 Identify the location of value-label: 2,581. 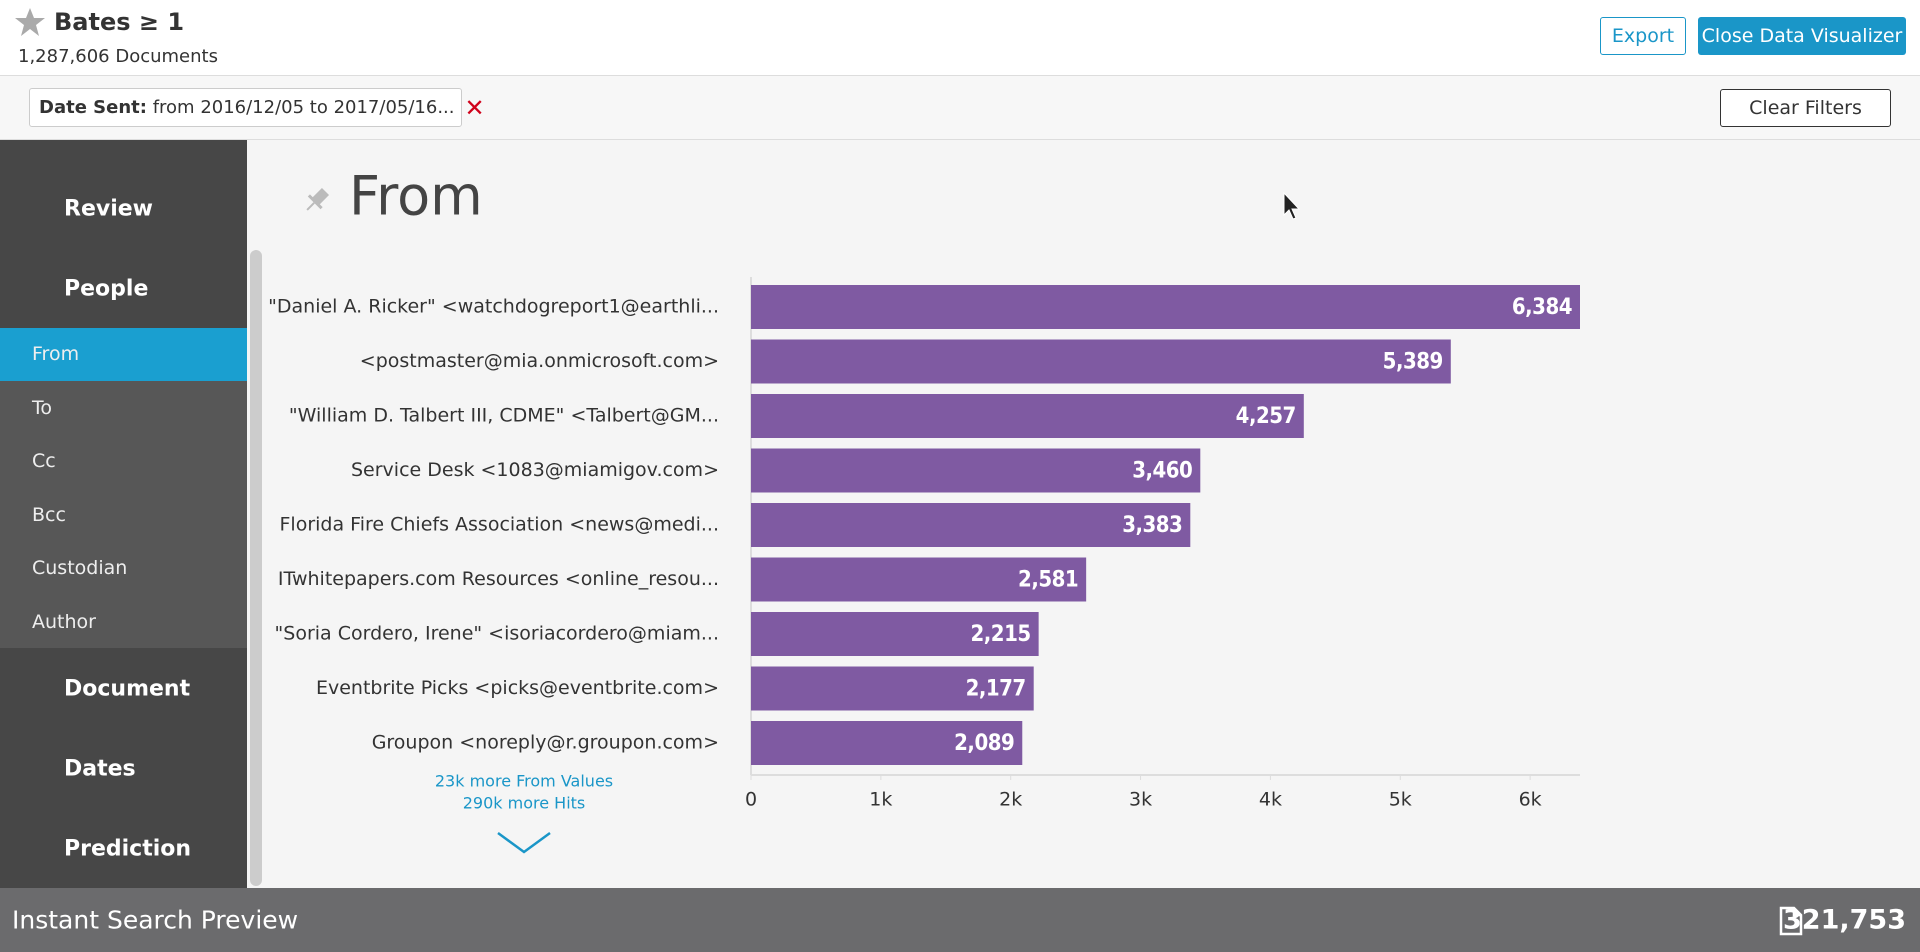
(1048, 580).